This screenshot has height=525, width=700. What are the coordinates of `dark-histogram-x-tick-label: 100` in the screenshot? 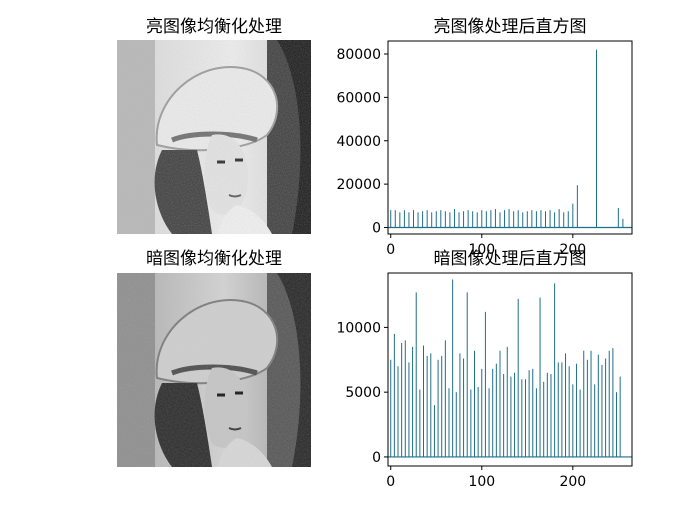 It's located at (481, 482).